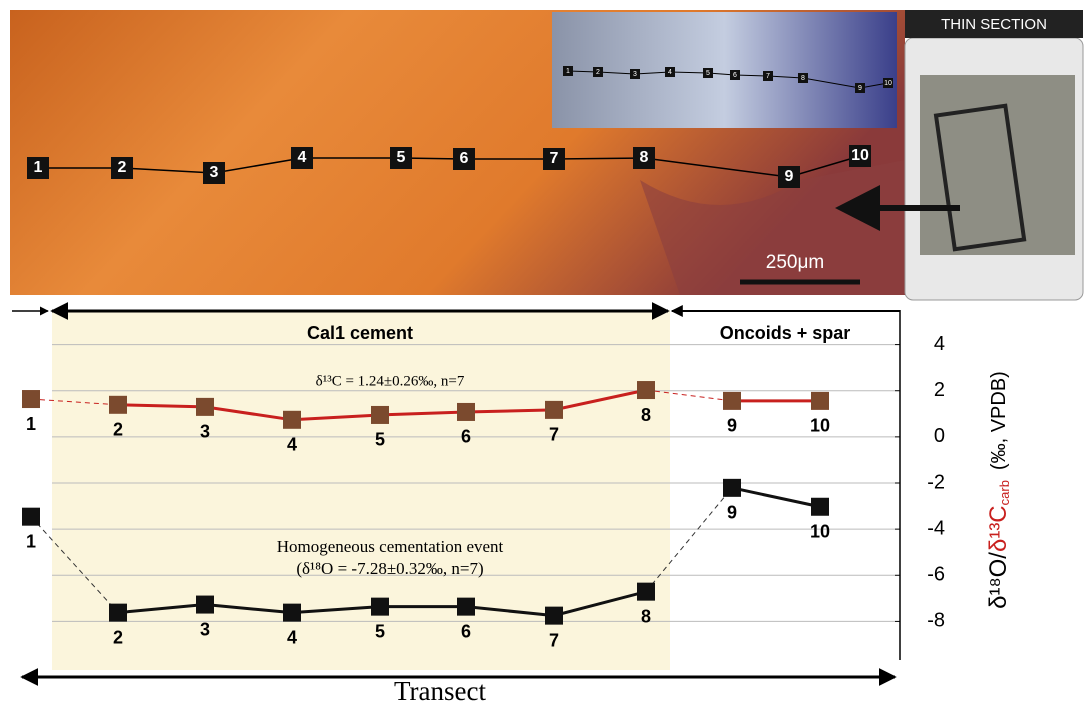 The width and height of the screenshot is (1088, 714). I want to click on annotation: Homogeneous cementation event, so click(390, 546).